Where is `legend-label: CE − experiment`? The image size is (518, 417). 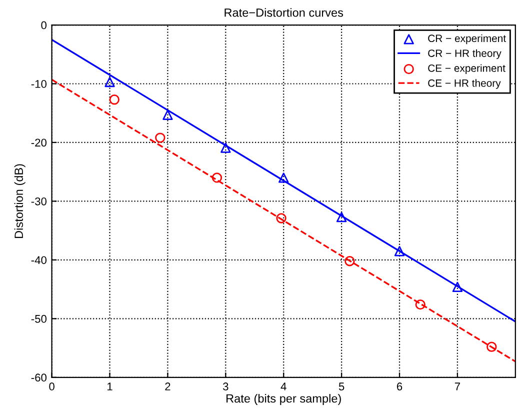 legend-label: CE − experiment is located at coordinates (467, 69).